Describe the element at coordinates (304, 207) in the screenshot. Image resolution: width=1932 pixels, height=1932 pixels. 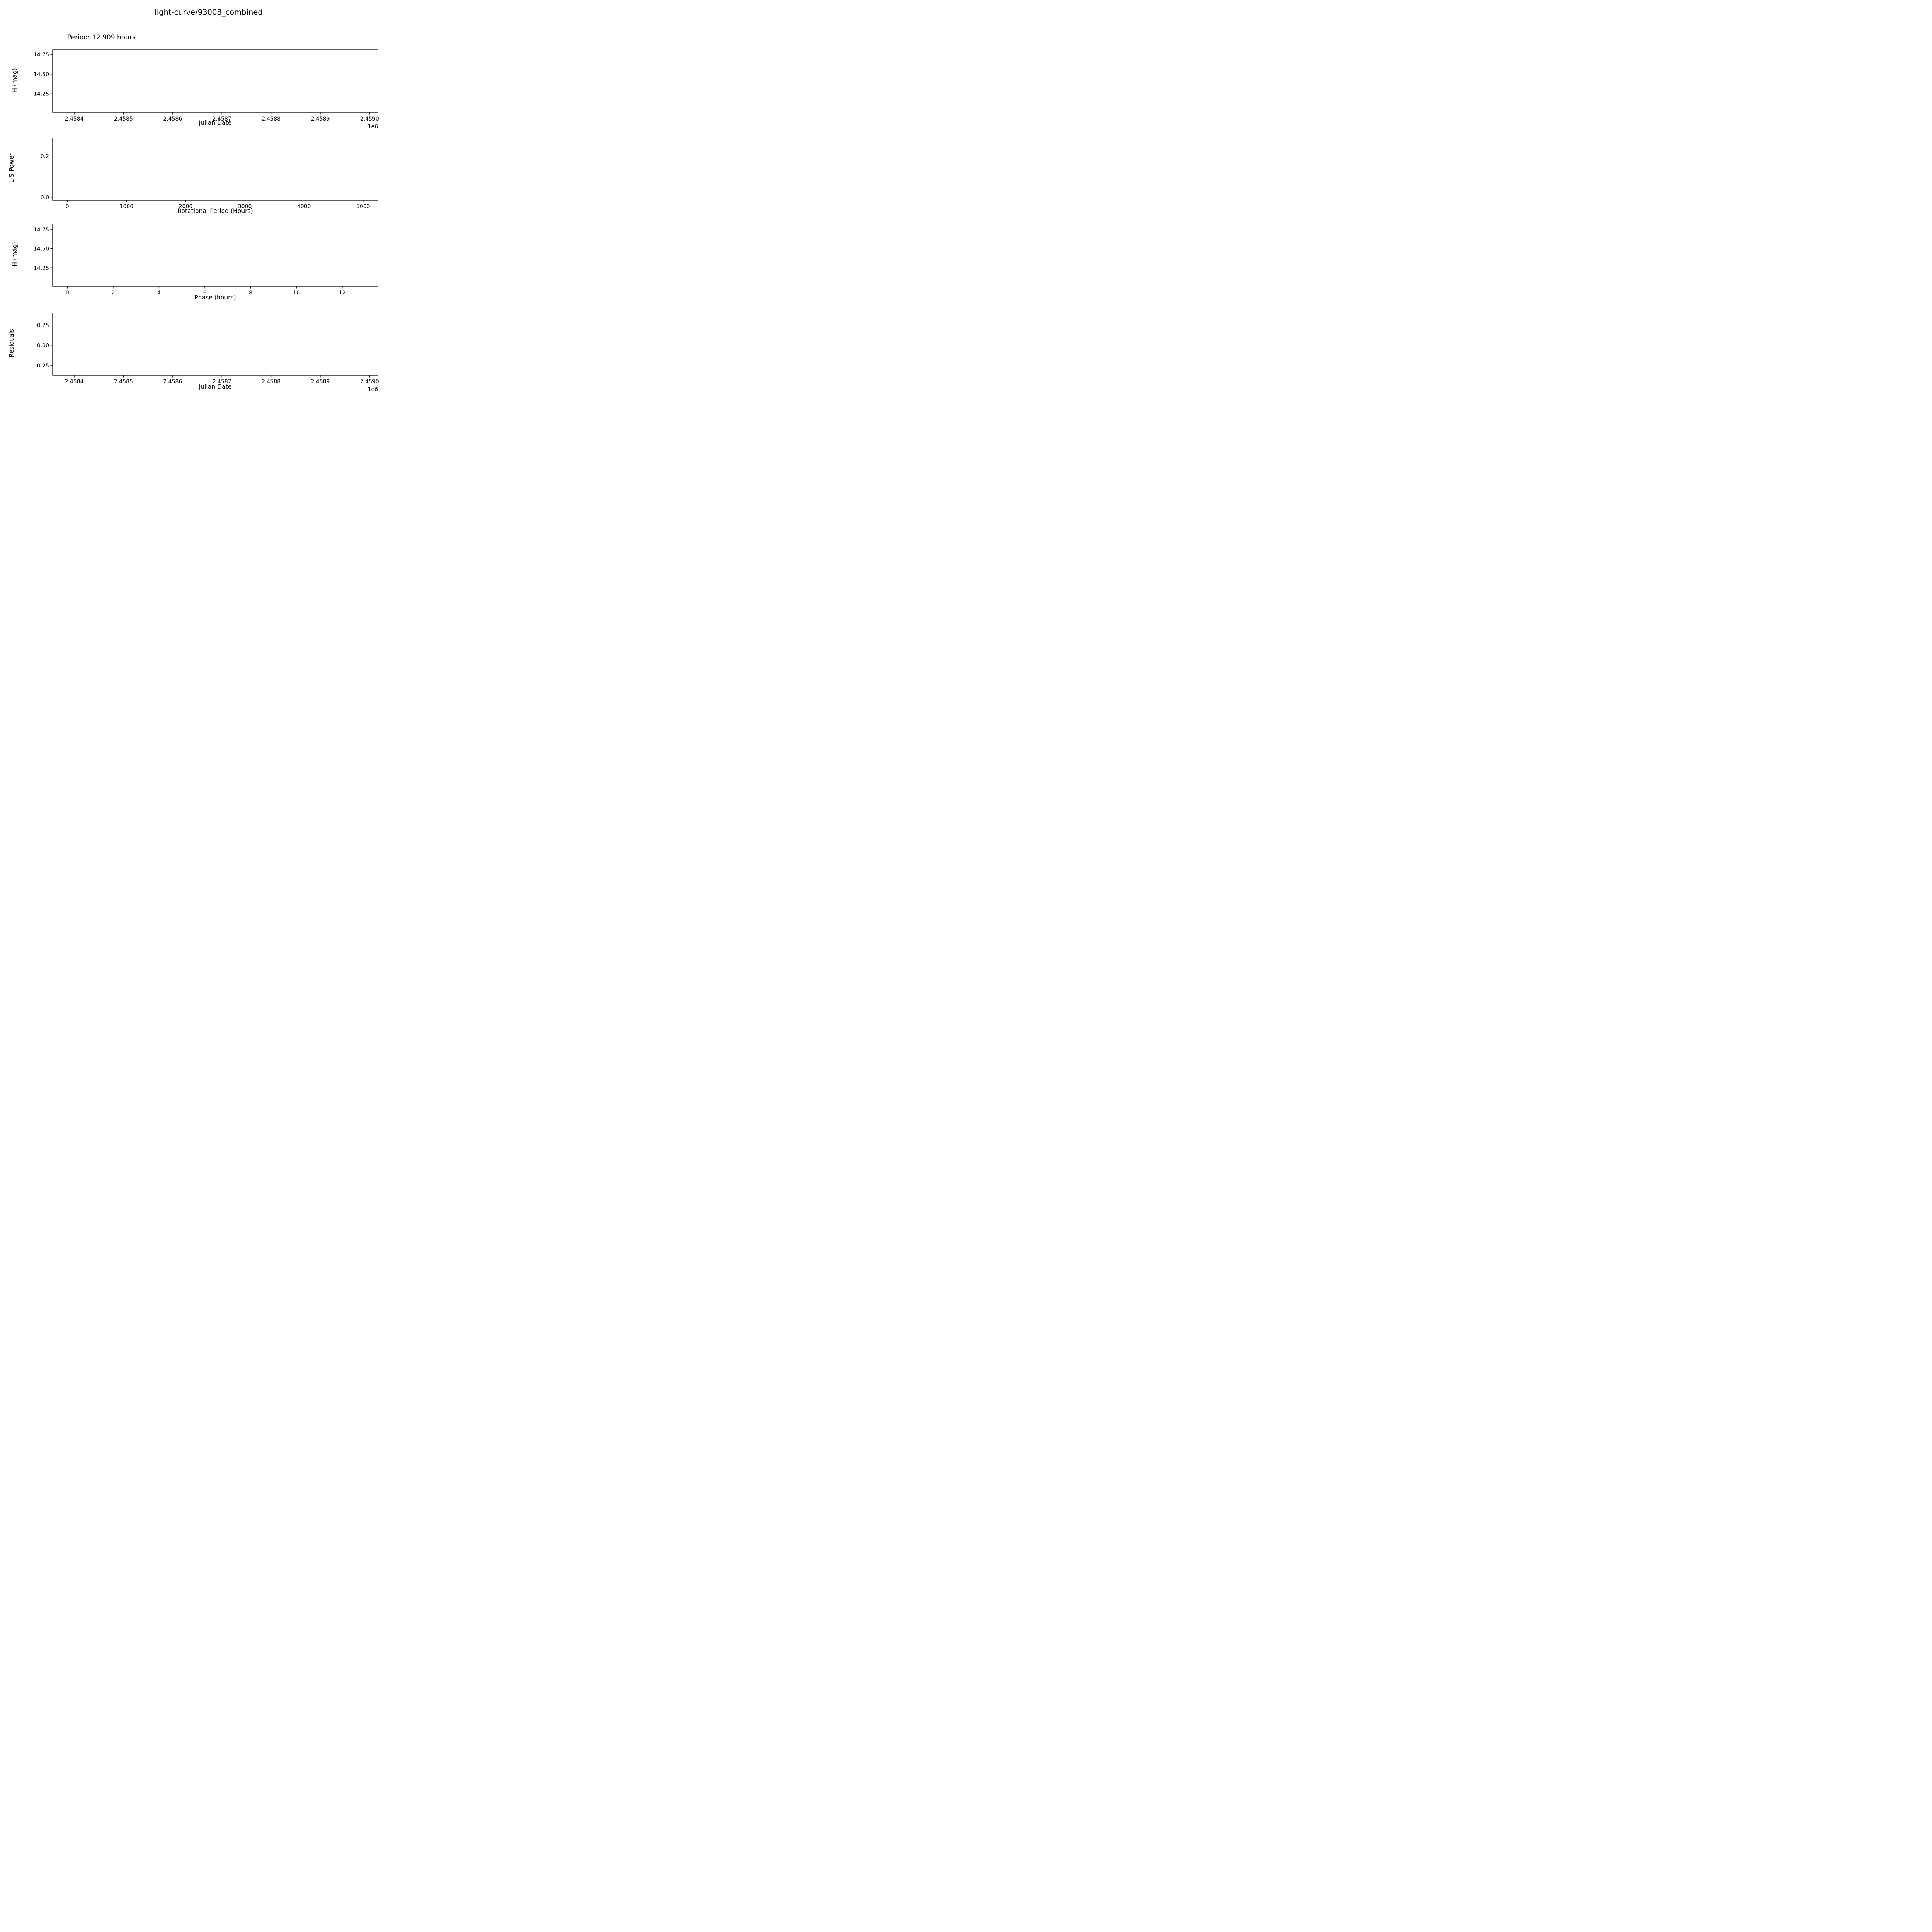
I see `x-tick-label: 4000` at that location.